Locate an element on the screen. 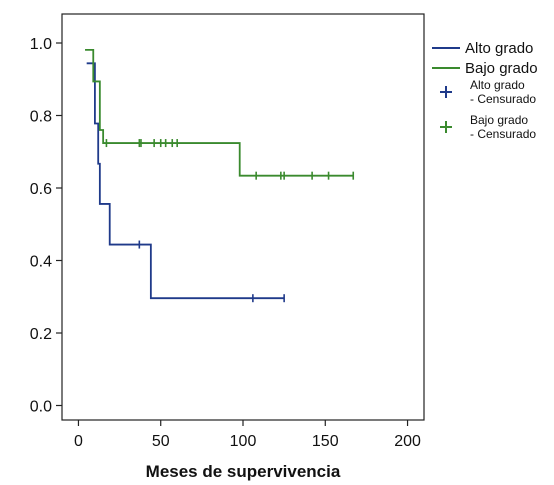  y-tick-label: 1.0 is located at coordinates (41, 44).